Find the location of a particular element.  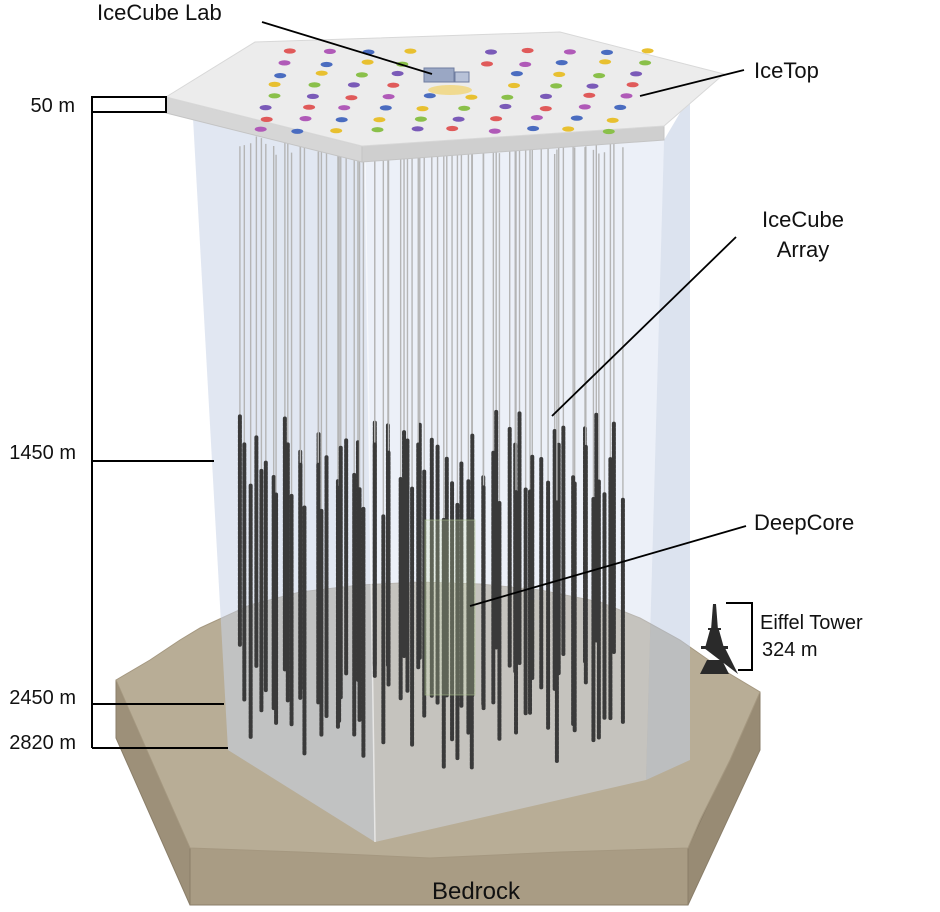

eiffel-tower-comparison: Eiffel Tower 324 m is located at coordinates (777, 638).